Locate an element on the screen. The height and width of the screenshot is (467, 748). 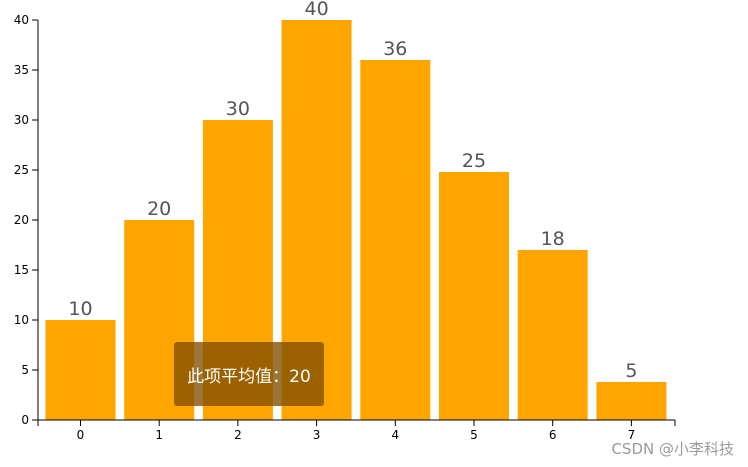
data-label-6: 18 is located at coordinates (553, 239).